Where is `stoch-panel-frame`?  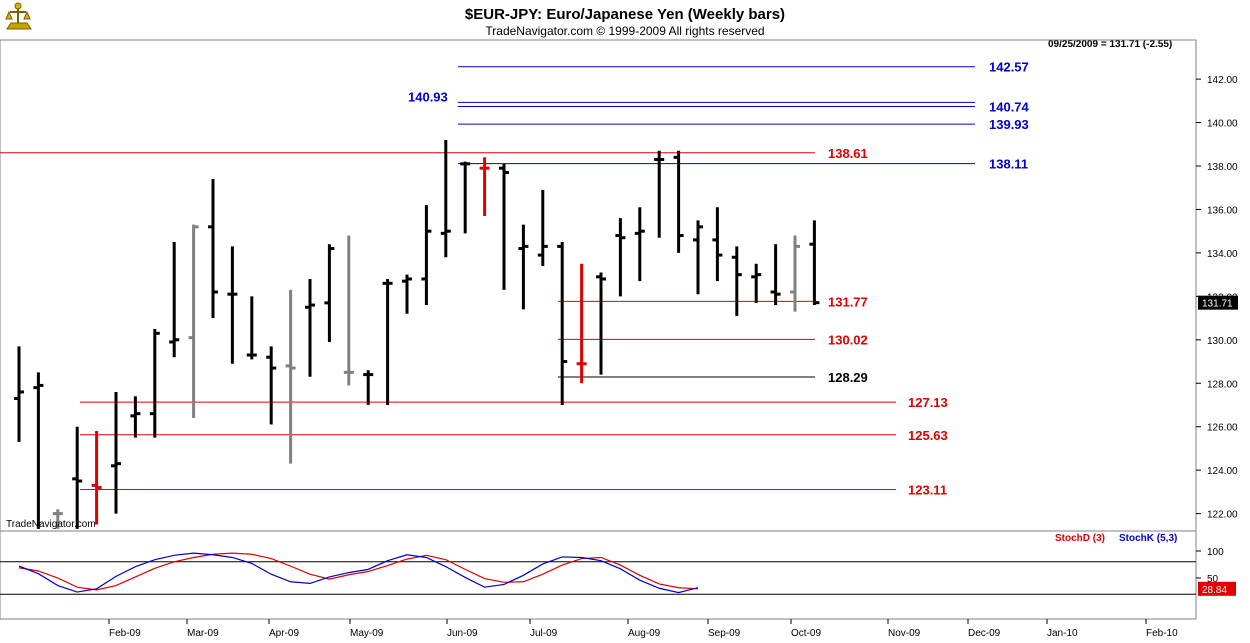 stoch-panel-frame is located at coordinates (598, 575).